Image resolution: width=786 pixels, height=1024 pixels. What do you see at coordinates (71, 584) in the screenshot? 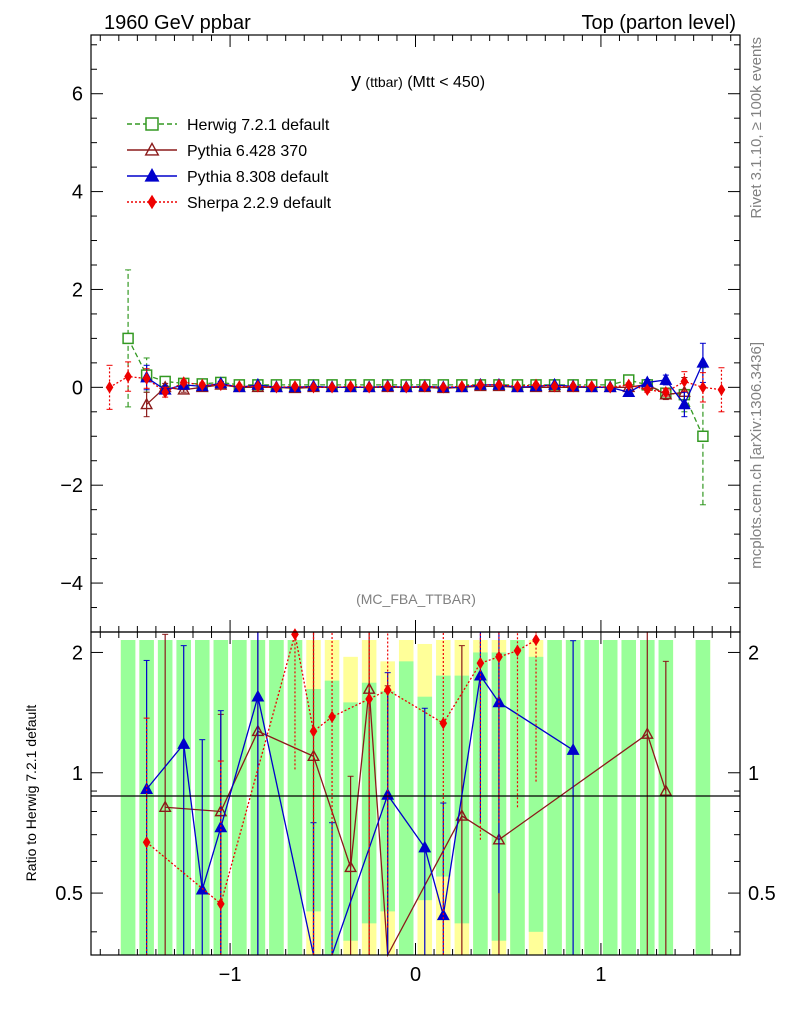
I see `y-tick-label: −4` at bounding box center [71, 584].